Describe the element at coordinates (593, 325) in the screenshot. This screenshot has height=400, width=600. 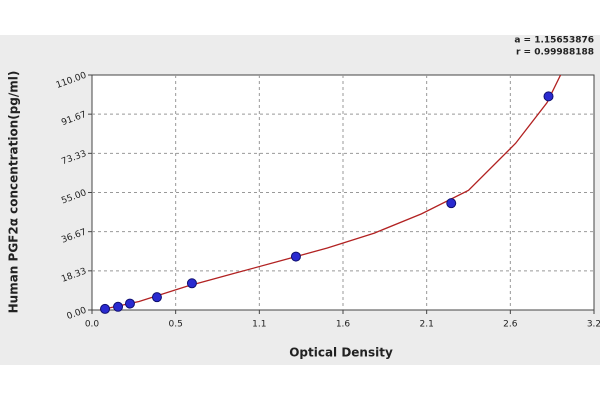
I see `x-tick-label: 3.2` at that location.